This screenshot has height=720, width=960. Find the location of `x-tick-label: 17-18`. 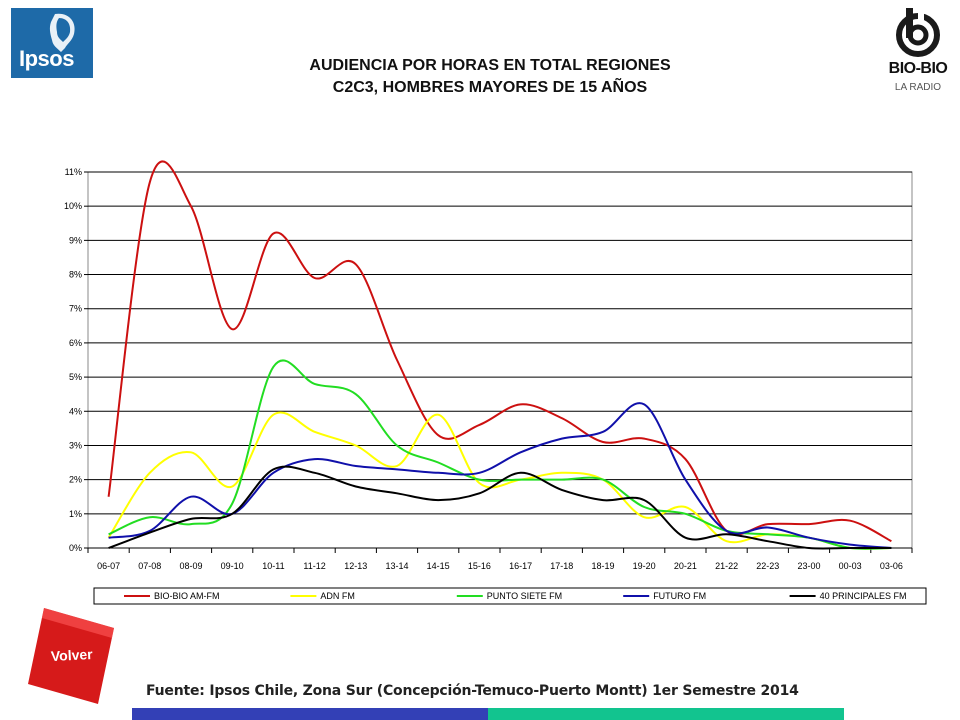

x-tick-label: 17-18 is located at coordinates (561, 566).